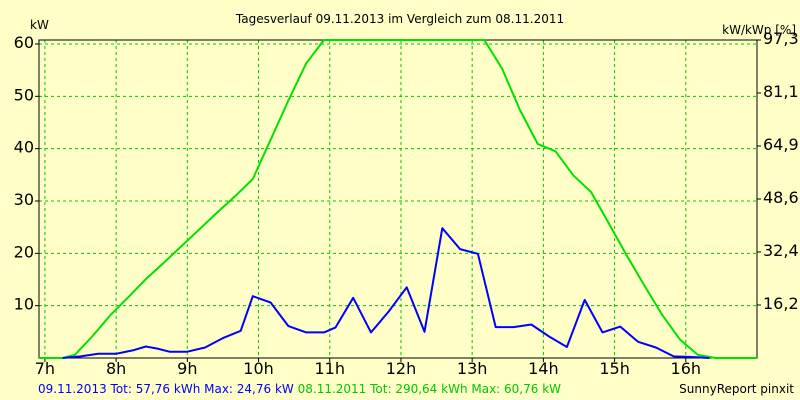  What do you see at coordinates (543, 368) in the screenshot?
I see `x-tick-label: 14h` at bounding box center [543, 368].